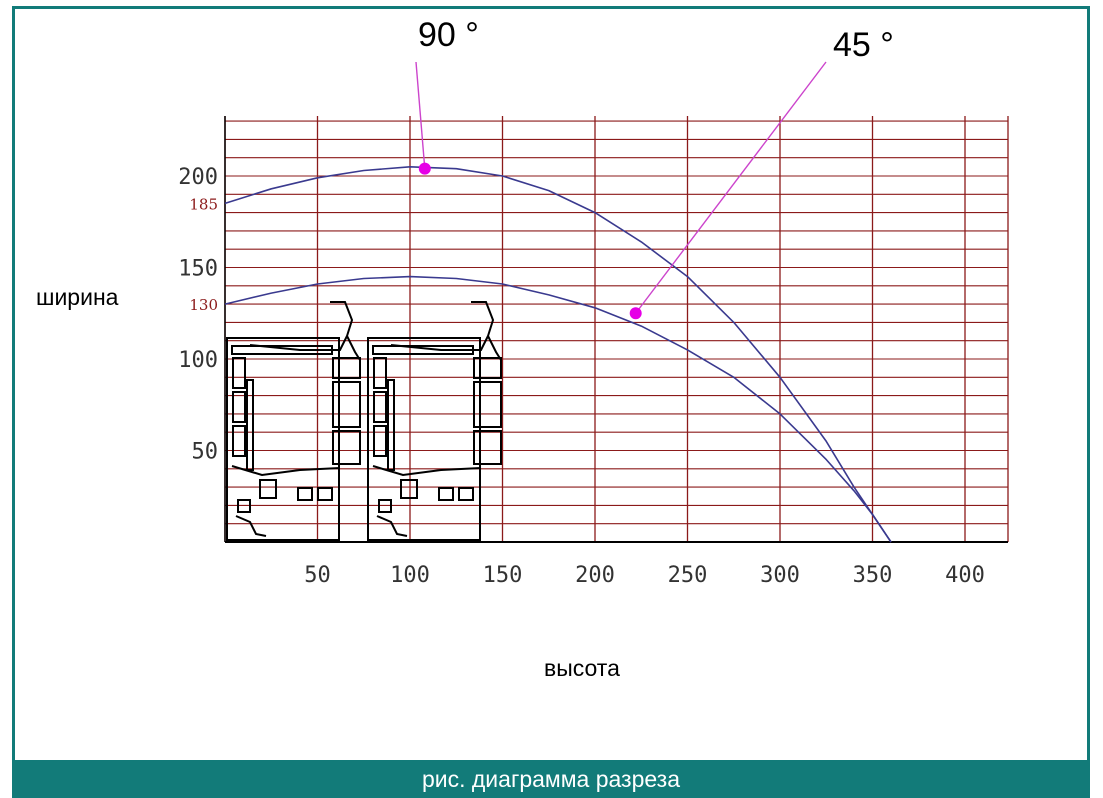  Describe the element at coordinates (551, 779) in the screenshot. I see `figure-caption: рис. диаграмма разреза` at that location.